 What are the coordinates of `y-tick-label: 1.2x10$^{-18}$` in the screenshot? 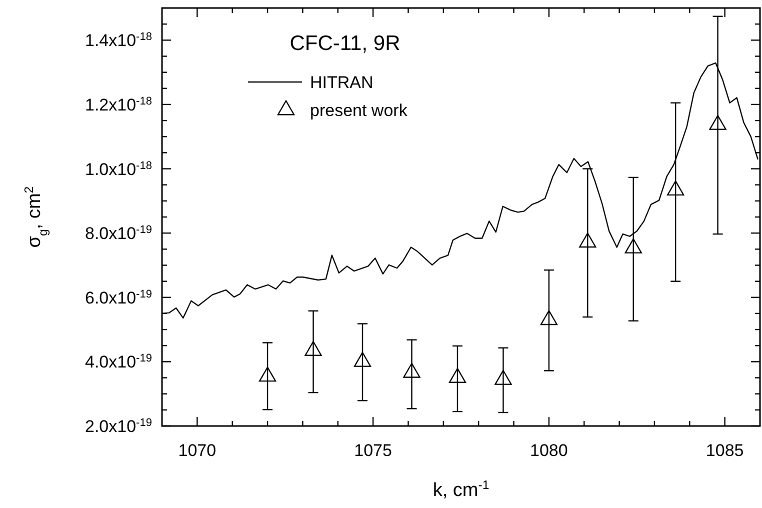 It's located at (118, 104).